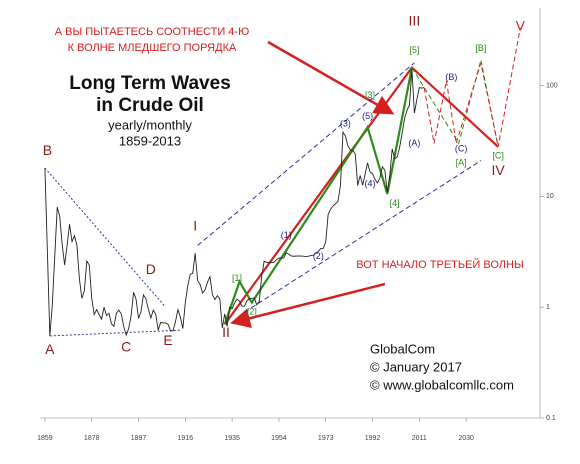 This screenshot has height=464, width=580. What do you see at coordinates (92, 438) in the screenshot?
I see `x-tick-label: 1878` at bounding box center [92, 438].